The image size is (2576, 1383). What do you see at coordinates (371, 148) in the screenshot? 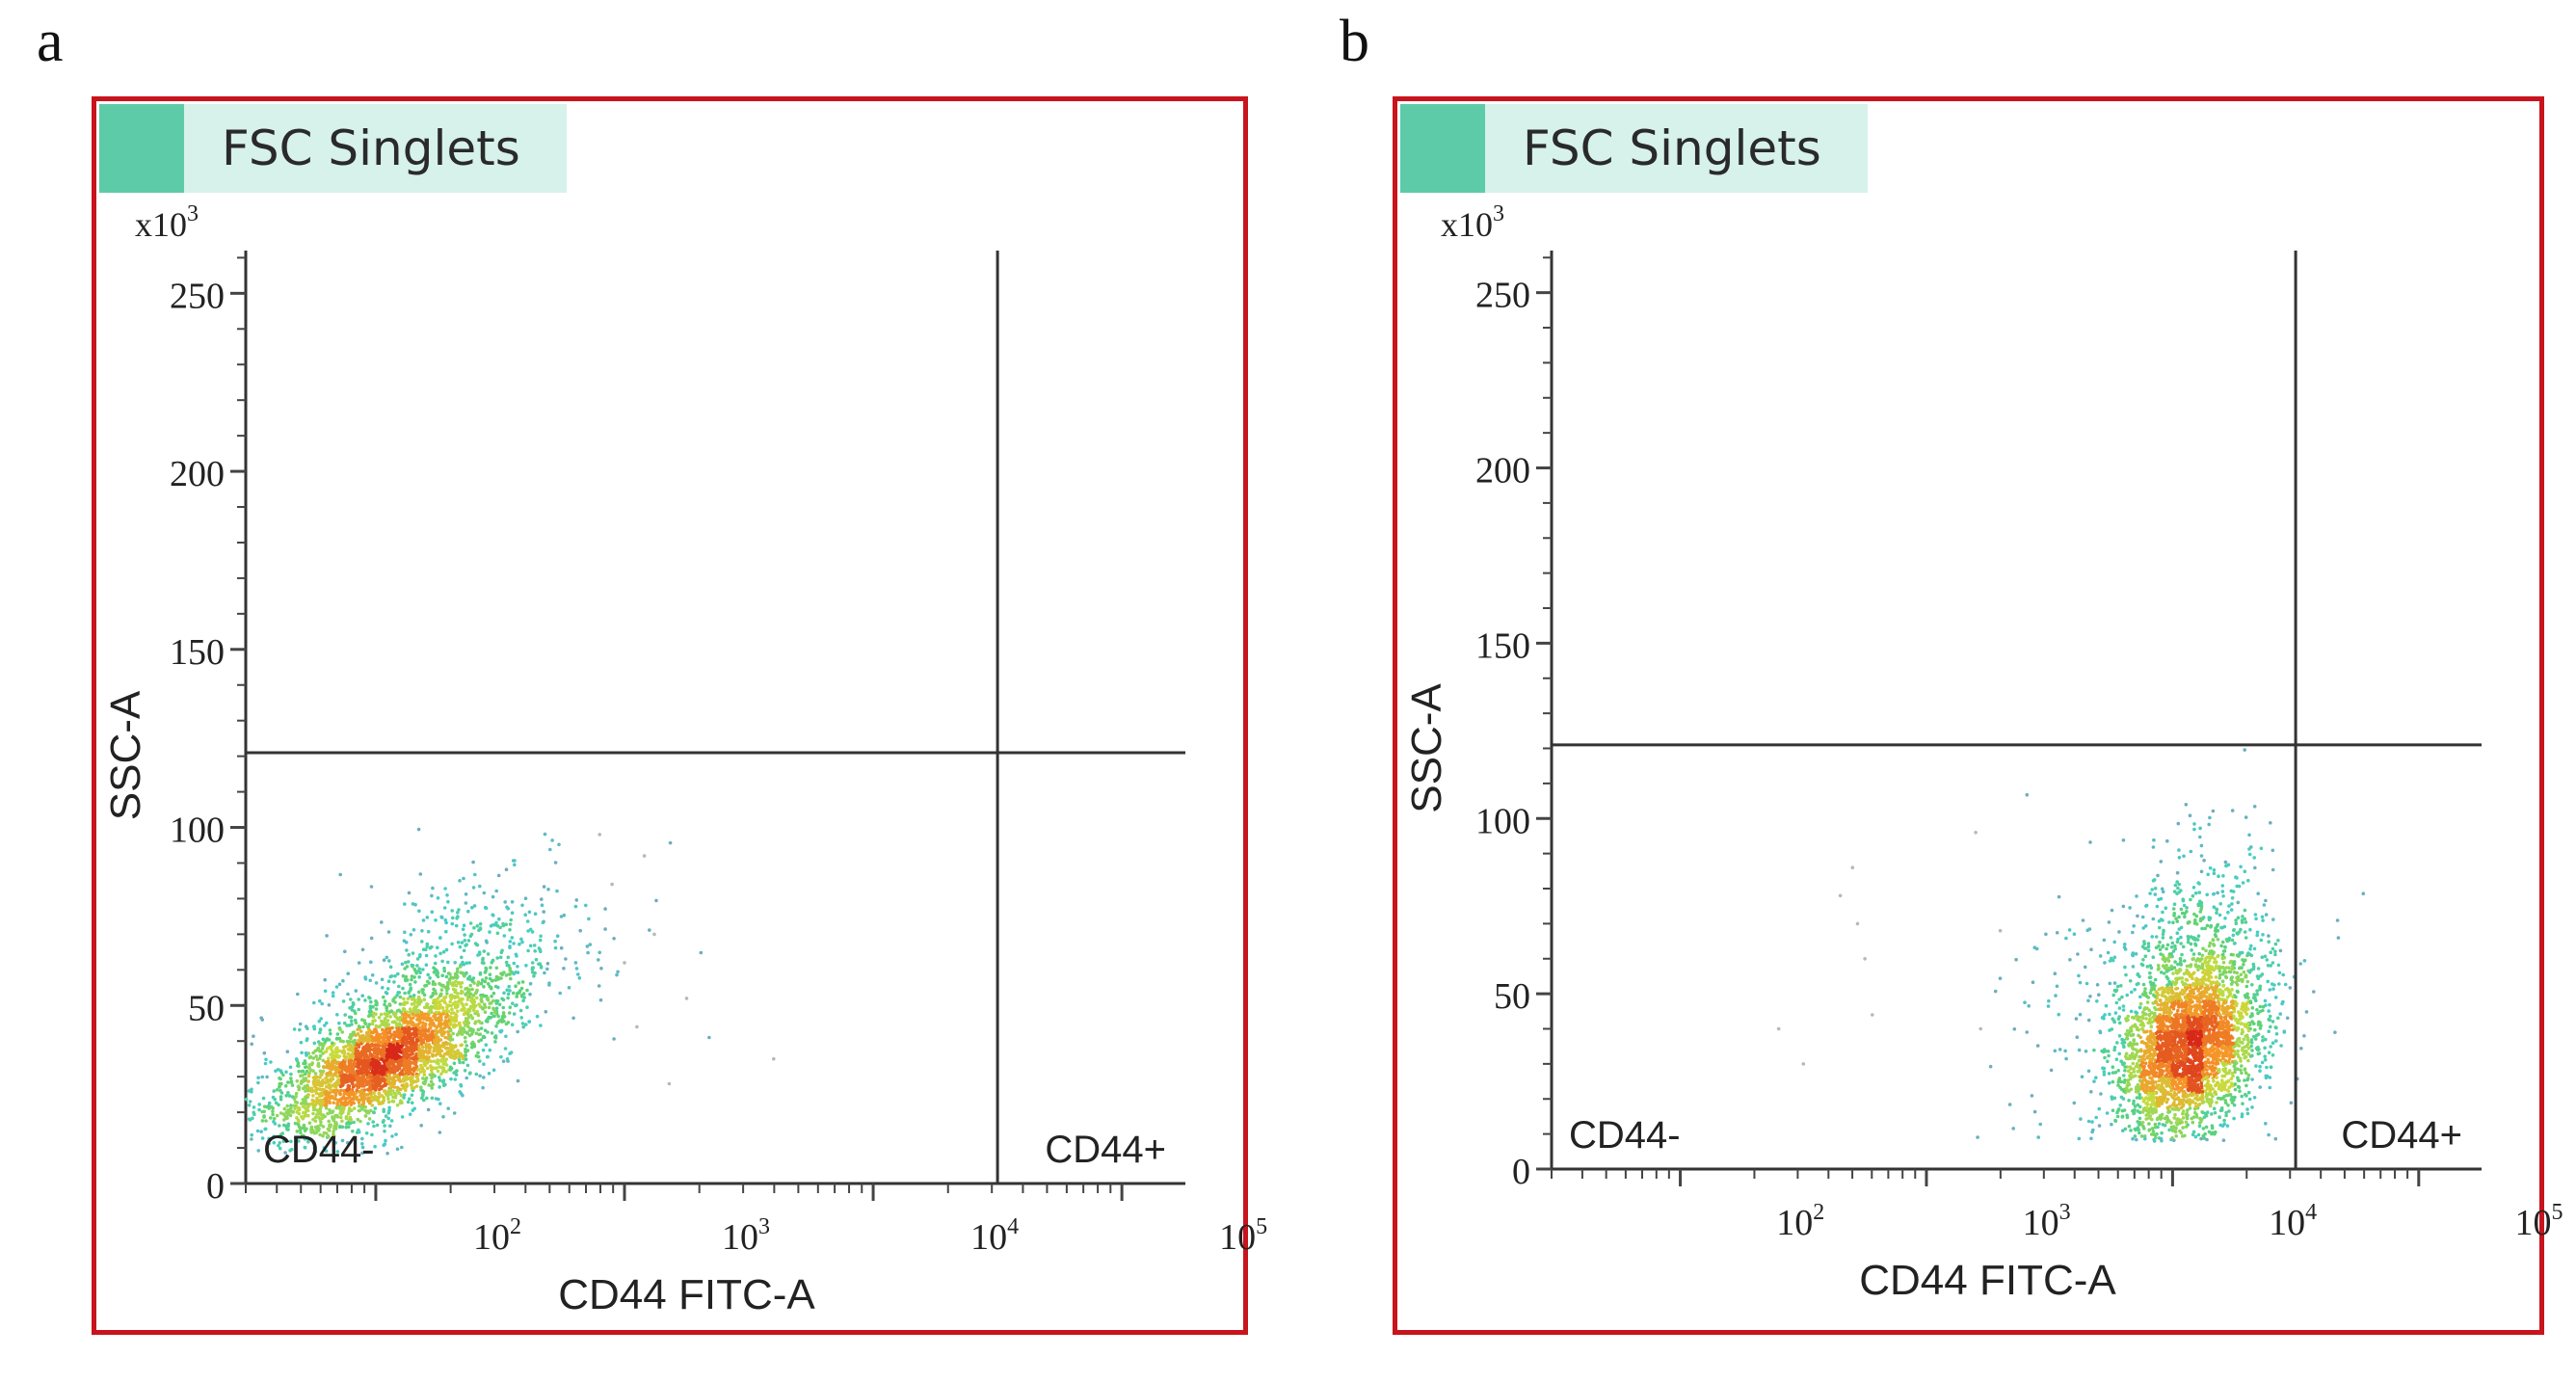
I see `gate-tag-label: FSC Singlets` at bounding box center [371, 148].